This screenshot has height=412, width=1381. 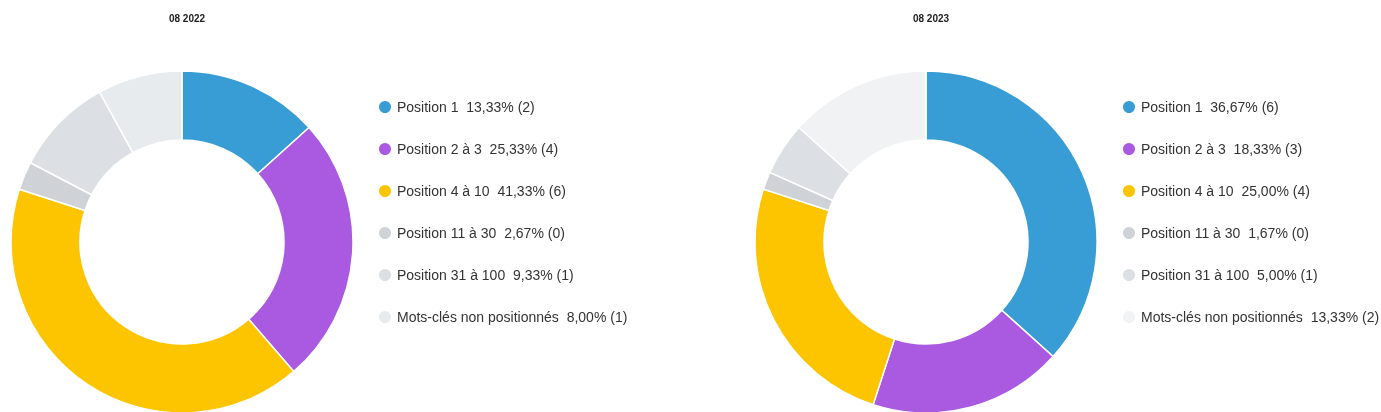 What do you see at coordinates (187, 18) in the screenshot?
I see `chart-title: 08 2022` at bounding box center [187, 18].